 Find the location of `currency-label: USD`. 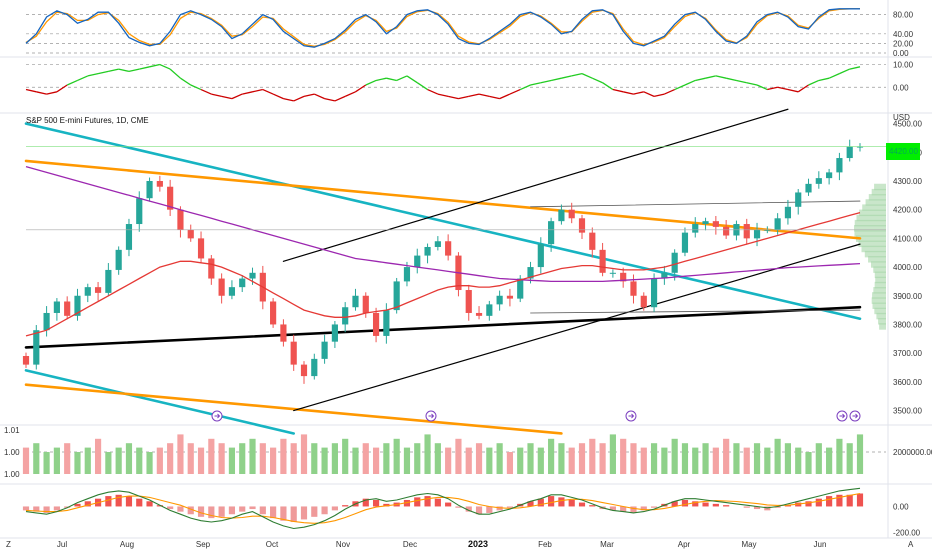

currency-label: USD is located at coordinates (901, 117).